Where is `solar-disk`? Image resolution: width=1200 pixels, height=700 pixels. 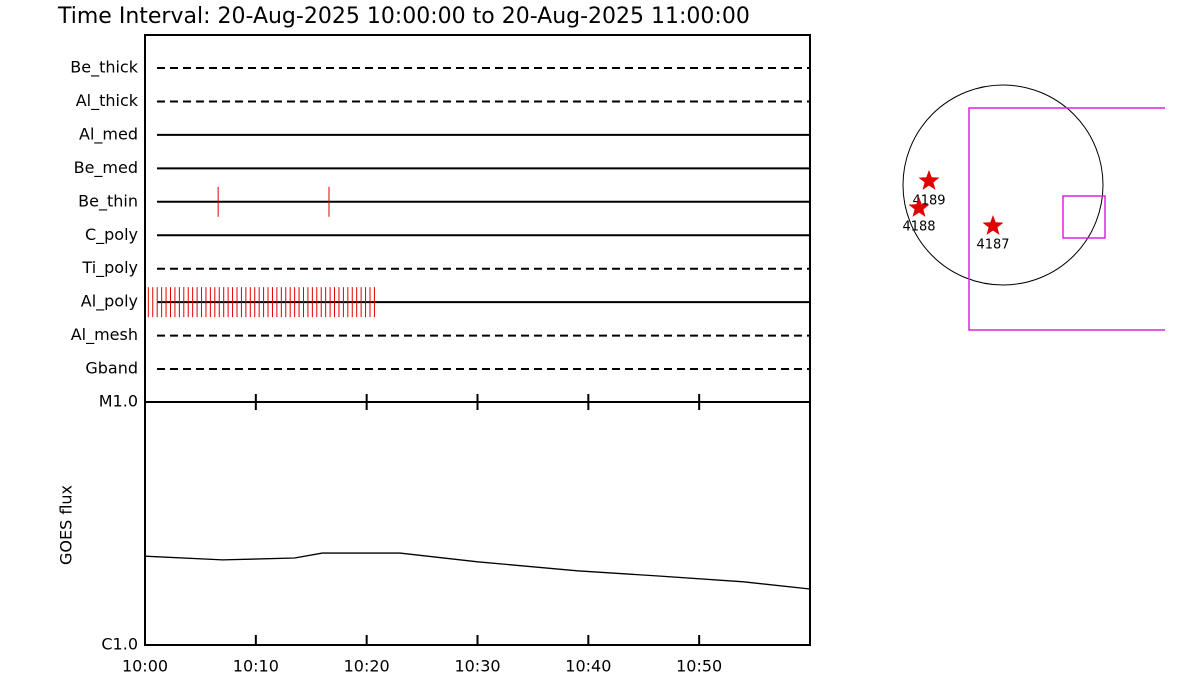
solar-disk is located at coordinates (1003, 185).